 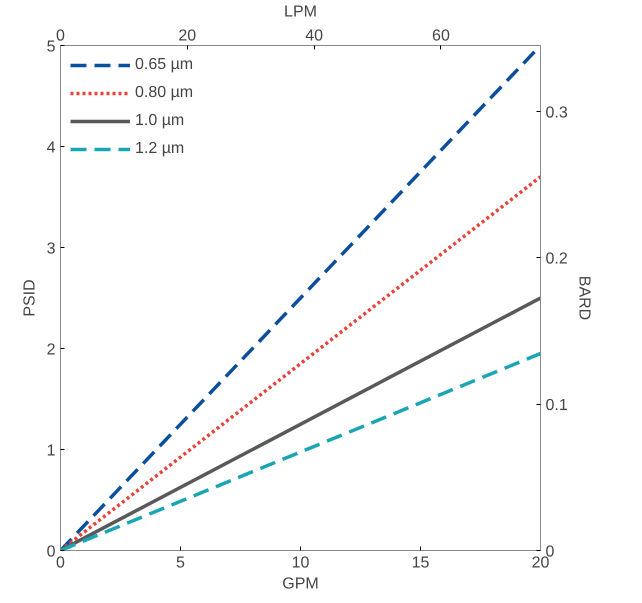 What do you see at coordinates (164, 93) in the screenshot?
I see `legend-label: 0.80 µm` at bounding box center [164, 93].